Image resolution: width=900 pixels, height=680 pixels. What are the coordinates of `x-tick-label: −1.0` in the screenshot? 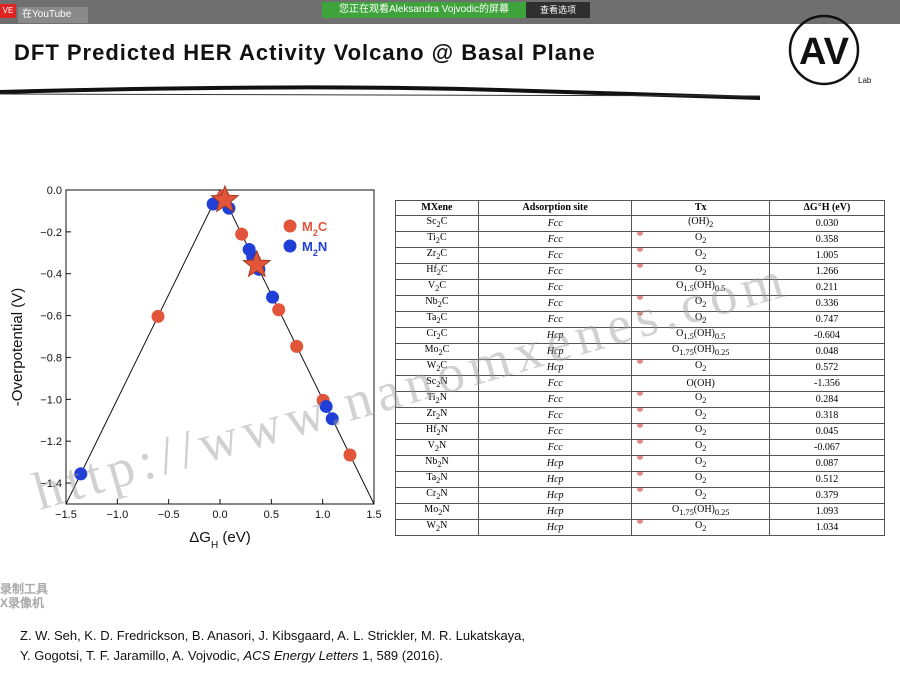 It's located at (117, 515).